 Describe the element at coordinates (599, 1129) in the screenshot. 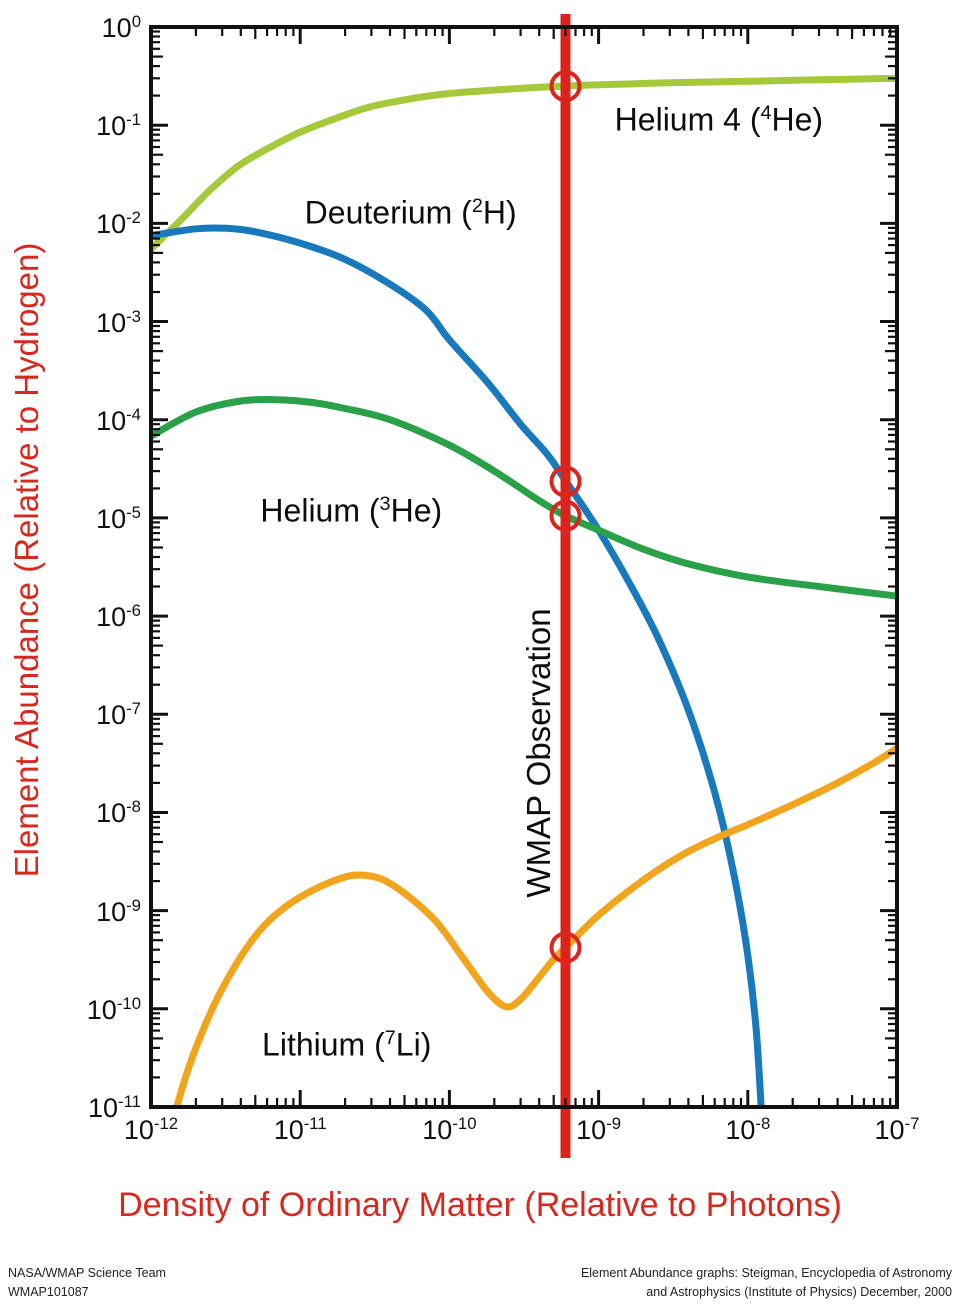

I see `x-tick-label: 10⁻⁹` at that location.